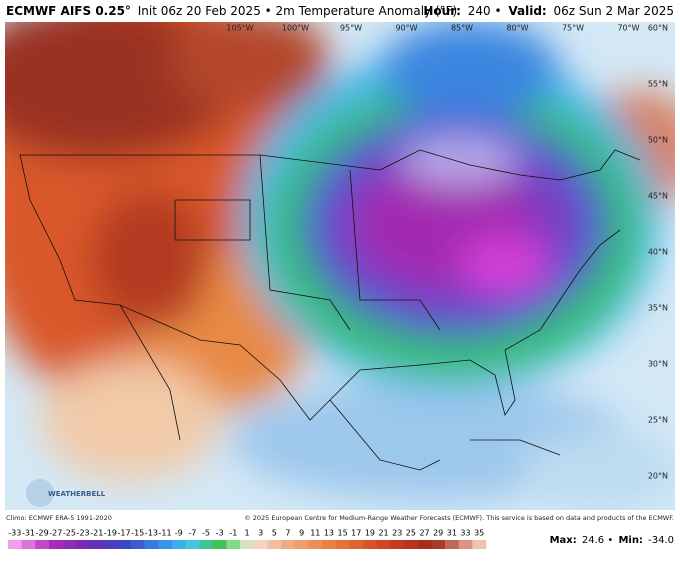 The height and width of the screenshot is (562, 680). Describe the element at coordinates (411, 533) in the screenshot. I see `colorbar-label: 25` at that location.